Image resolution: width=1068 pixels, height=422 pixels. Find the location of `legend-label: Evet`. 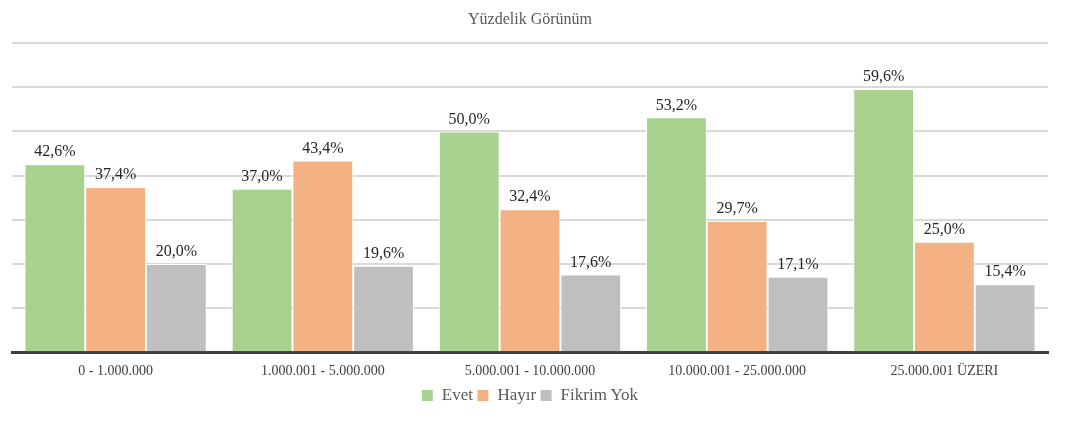

legend-label: Evet is located at coordinates (457, 394).